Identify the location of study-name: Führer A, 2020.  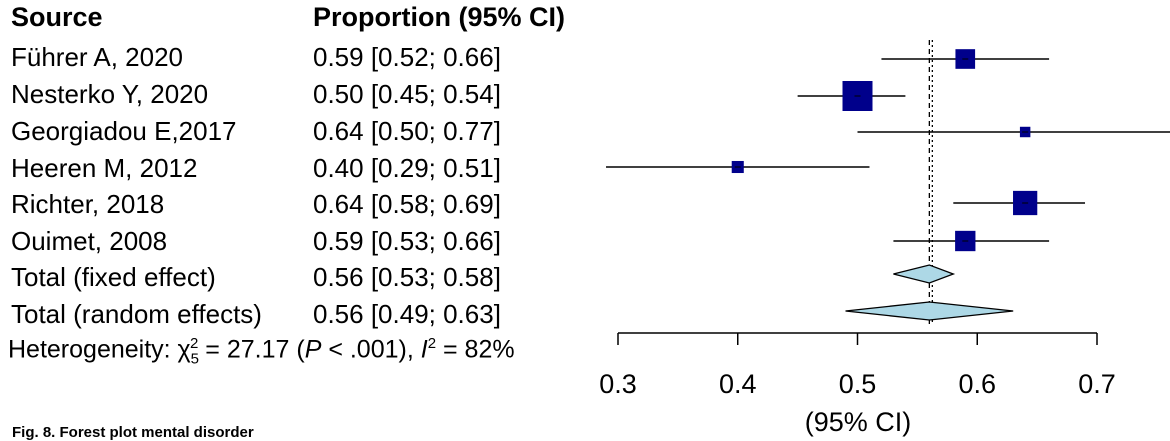
(97, 57).